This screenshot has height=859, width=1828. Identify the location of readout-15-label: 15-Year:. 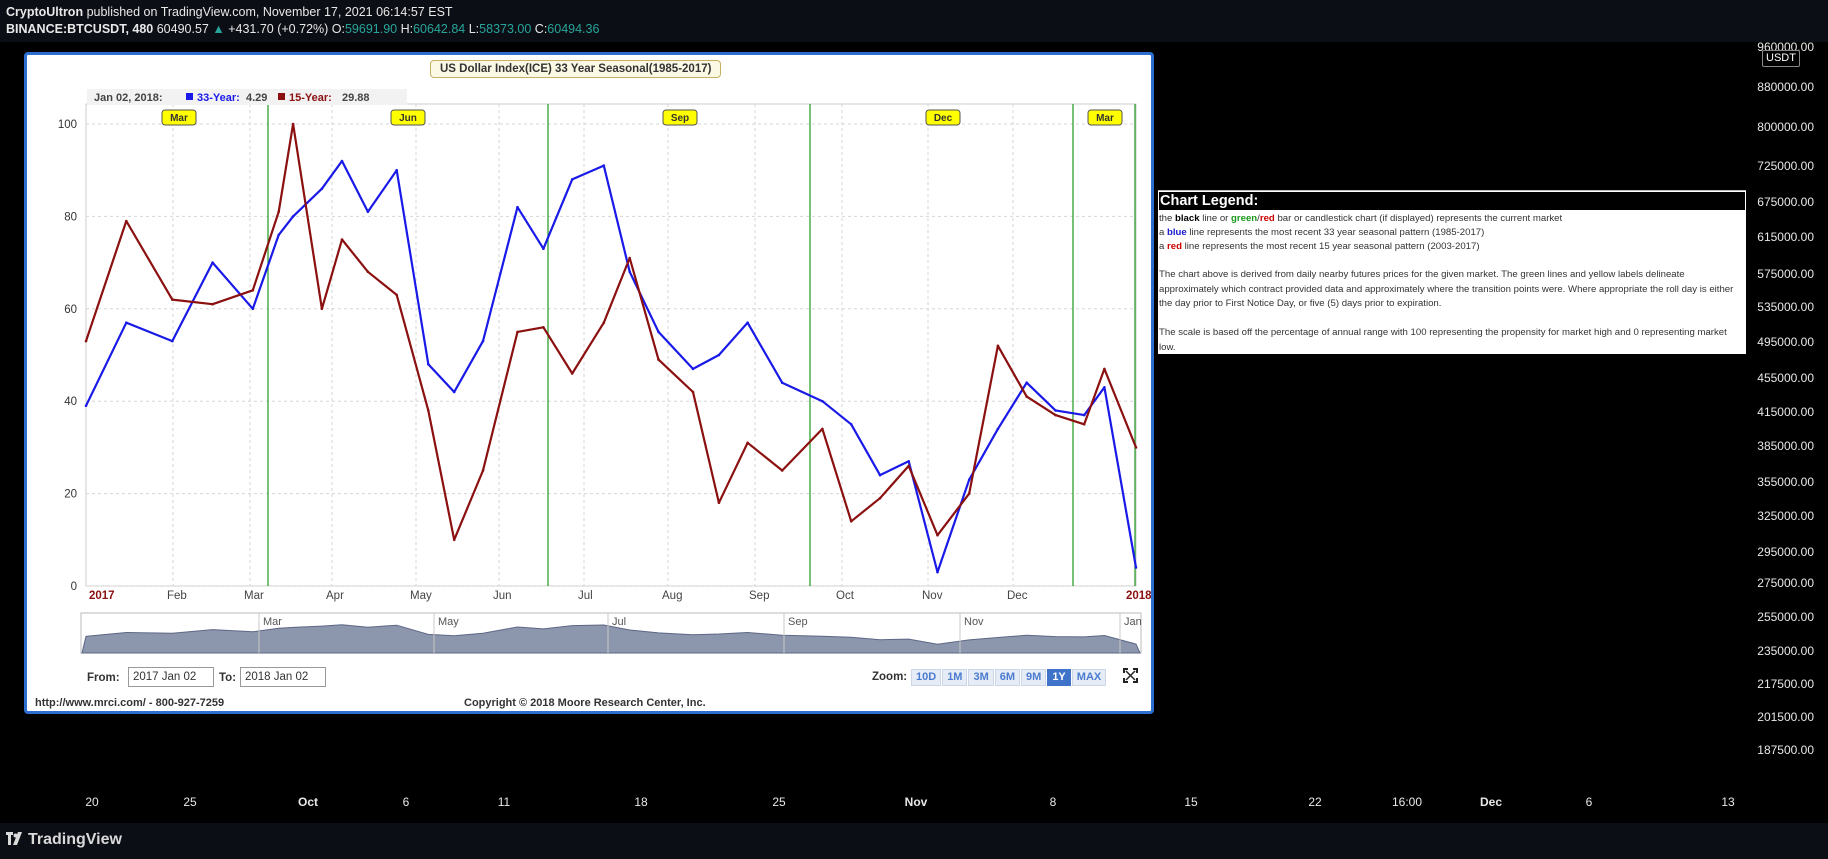
(310, 98).